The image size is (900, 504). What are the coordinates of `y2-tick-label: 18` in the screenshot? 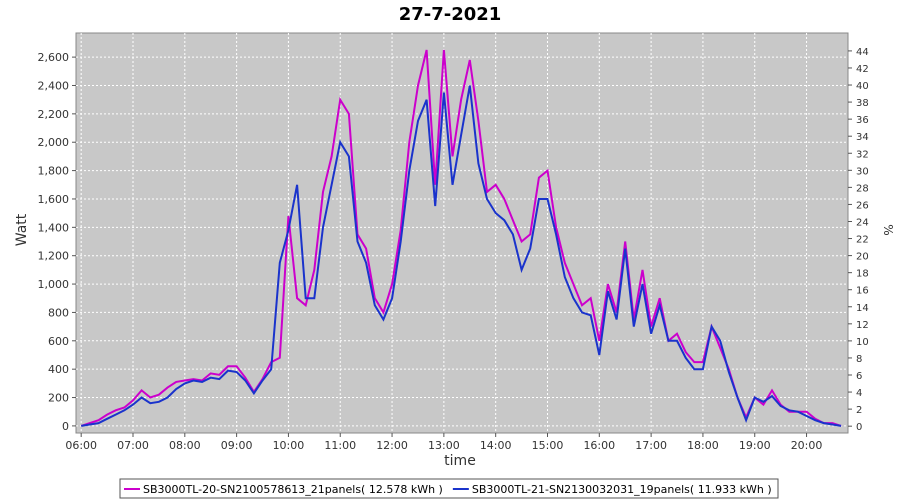 It's located at (862, 274).